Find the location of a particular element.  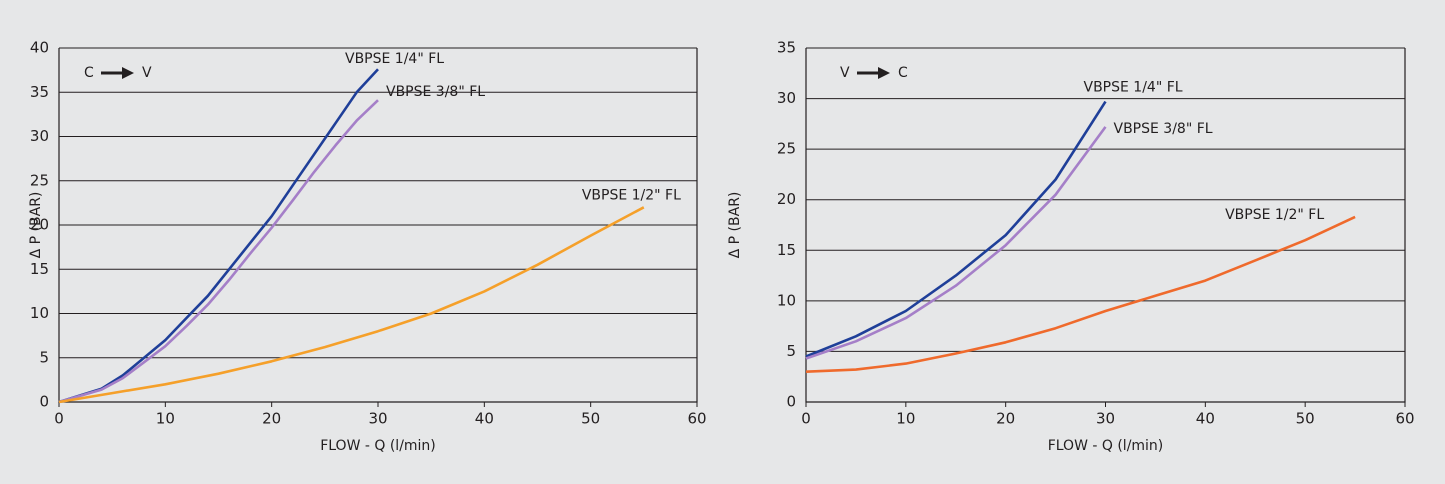

direction-from: V is located at coordinates (845, 73).